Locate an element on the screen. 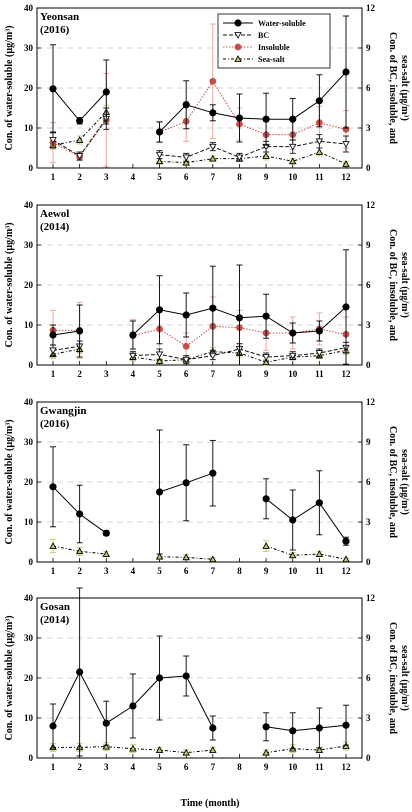 This screenshot has width=412, height=812. right-tick-label: 6 is located at coordinates (368, 88).